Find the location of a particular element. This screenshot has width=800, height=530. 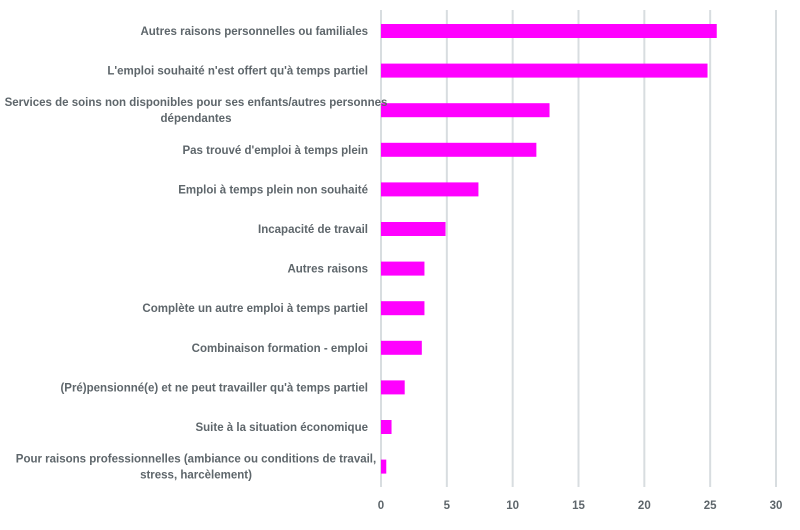

x-tick-labels: 0 5 10 15 20 25 30 is located at coordinates (580, 506).